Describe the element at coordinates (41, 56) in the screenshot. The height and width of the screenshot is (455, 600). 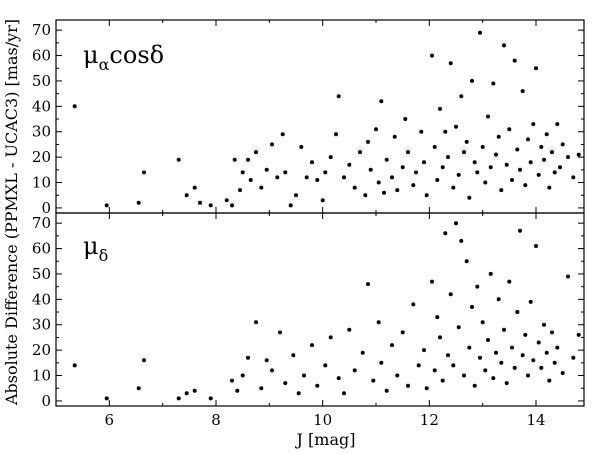
I see `y-tick-label-top: 60` at that location.